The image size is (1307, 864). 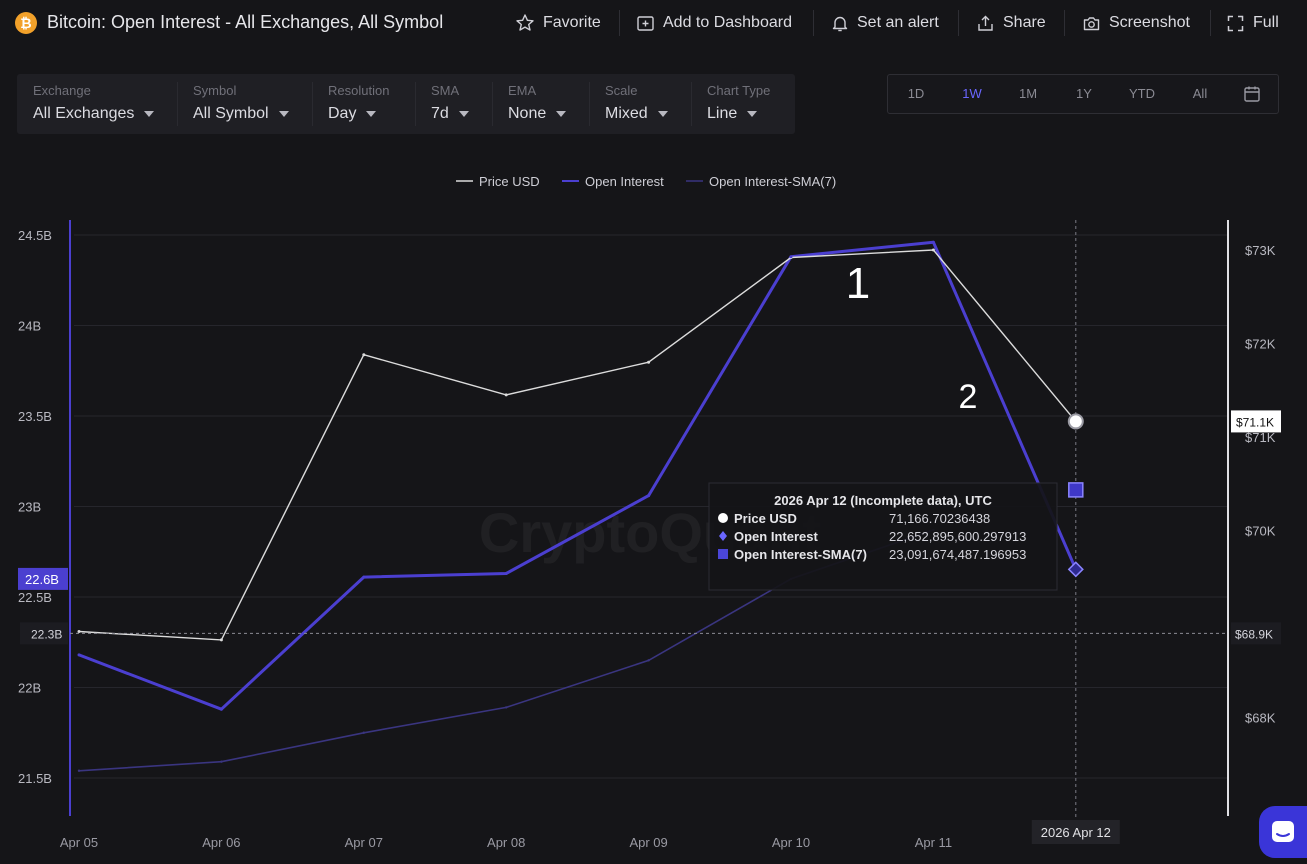 What do you see at coordinates (527, 113) in the screenshot?
I see `ema-value: None` at bounding box center [527, 113].